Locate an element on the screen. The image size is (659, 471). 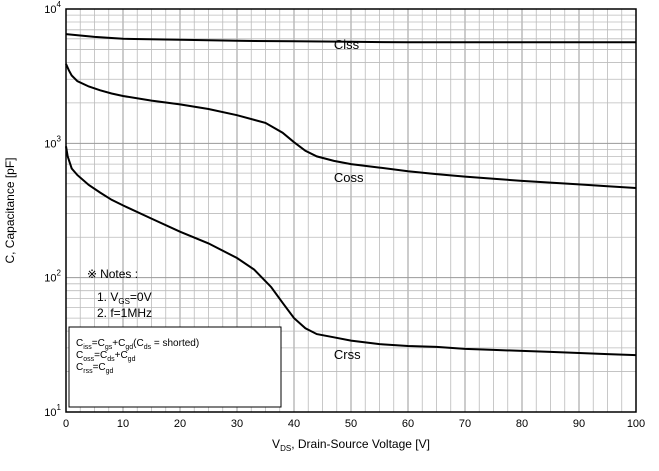
series-labels: Ciss Coss Crss is located at coordinates (349, 199).